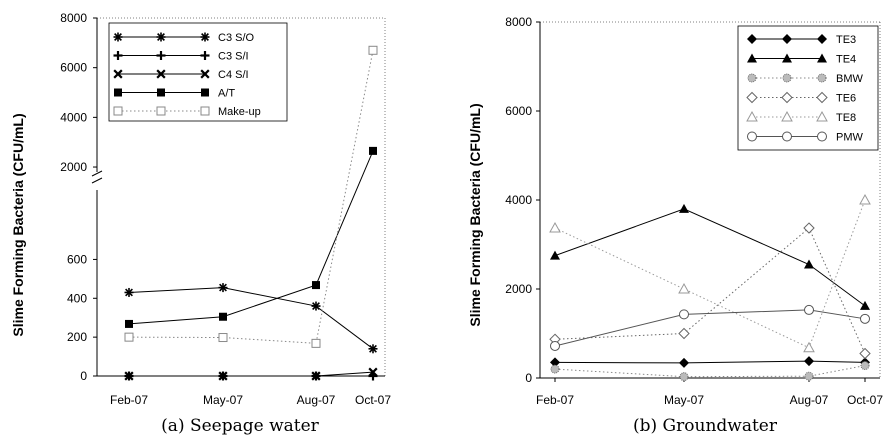  Describe the element at coordinates (846, 40) in the screenshot. I see `legend-label: TE3` at that location.